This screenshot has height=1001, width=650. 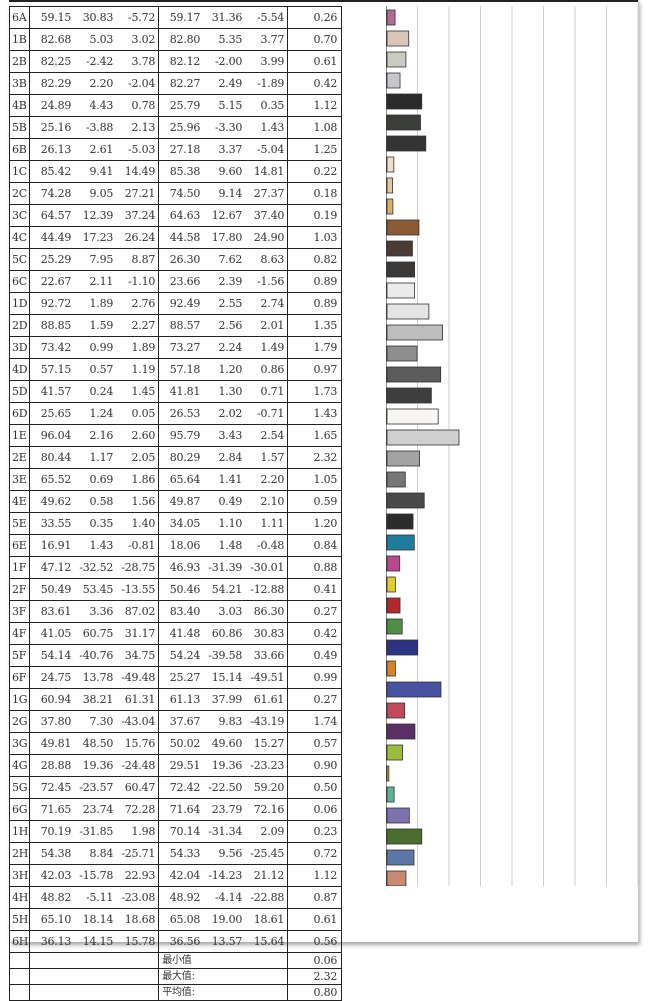 I want to click on l-meas-cell: 59.17, so click(x=181, y=17).